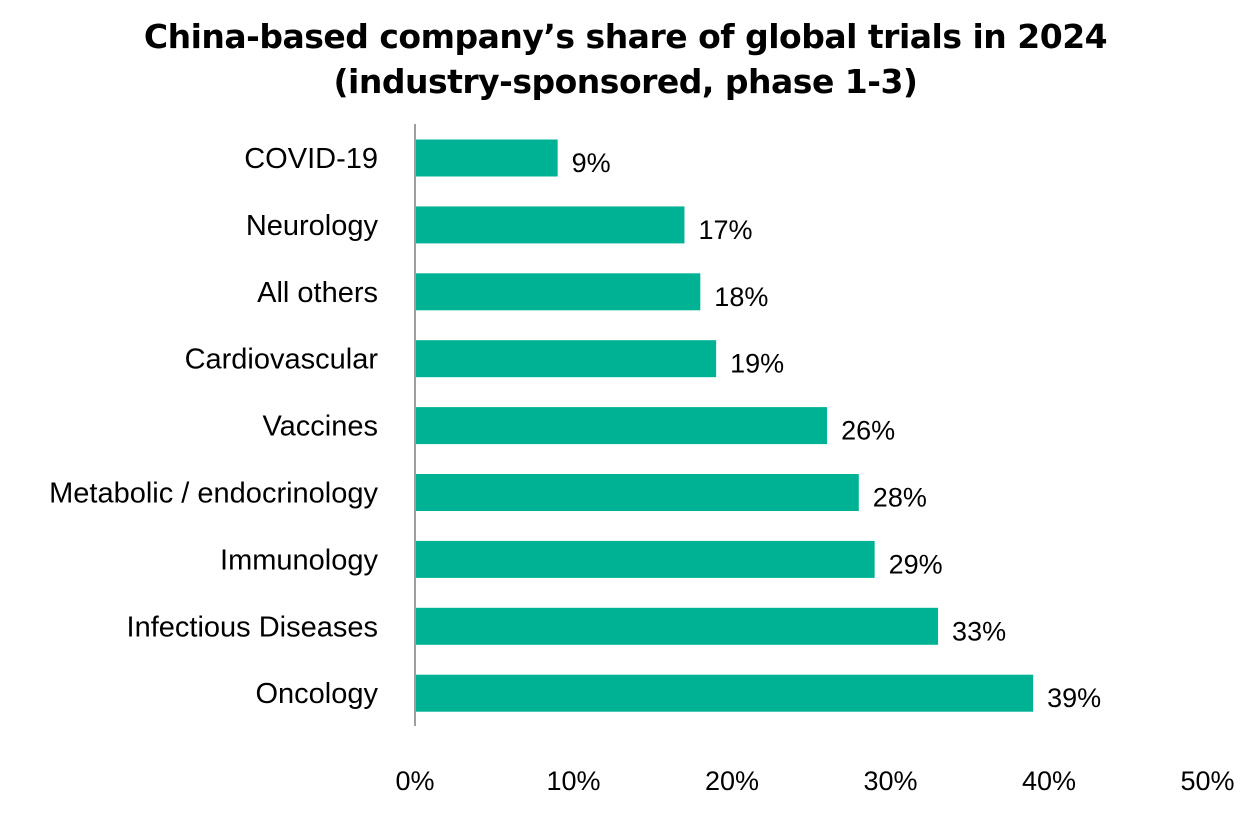 The image size is (1251, 816). What do you see at coordinates (316, 694) in the screenshot?
I see `category-label: Oncology` at bounding box center [316, 694].